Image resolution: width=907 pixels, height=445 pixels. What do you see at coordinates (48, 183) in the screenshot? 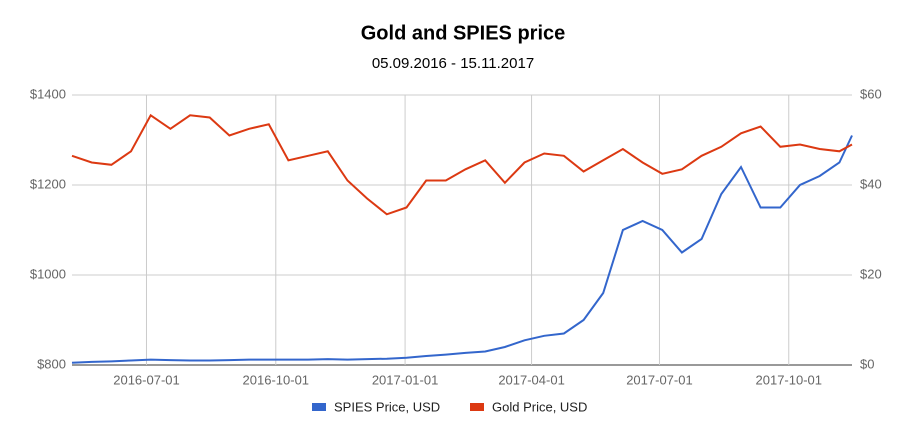
I see `y-tick-label: $1200` at bounding box center [48, 183].